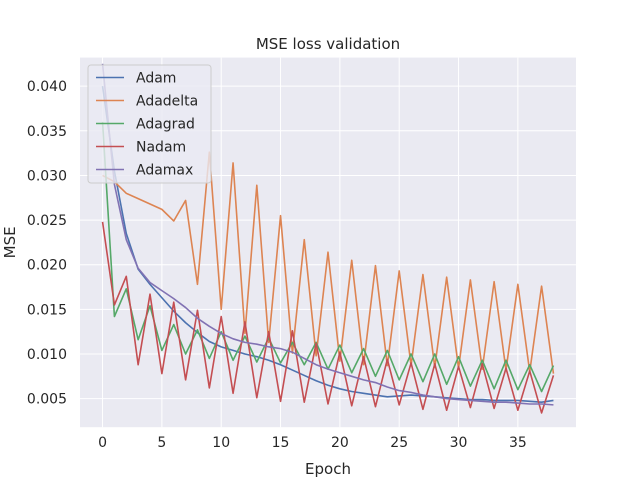 Image resolution: width=640 pixels, height=480 pixels. Describe the element at coordinates (399, 443) in the screenshot. I see `x-tick-label: 25` at that location.